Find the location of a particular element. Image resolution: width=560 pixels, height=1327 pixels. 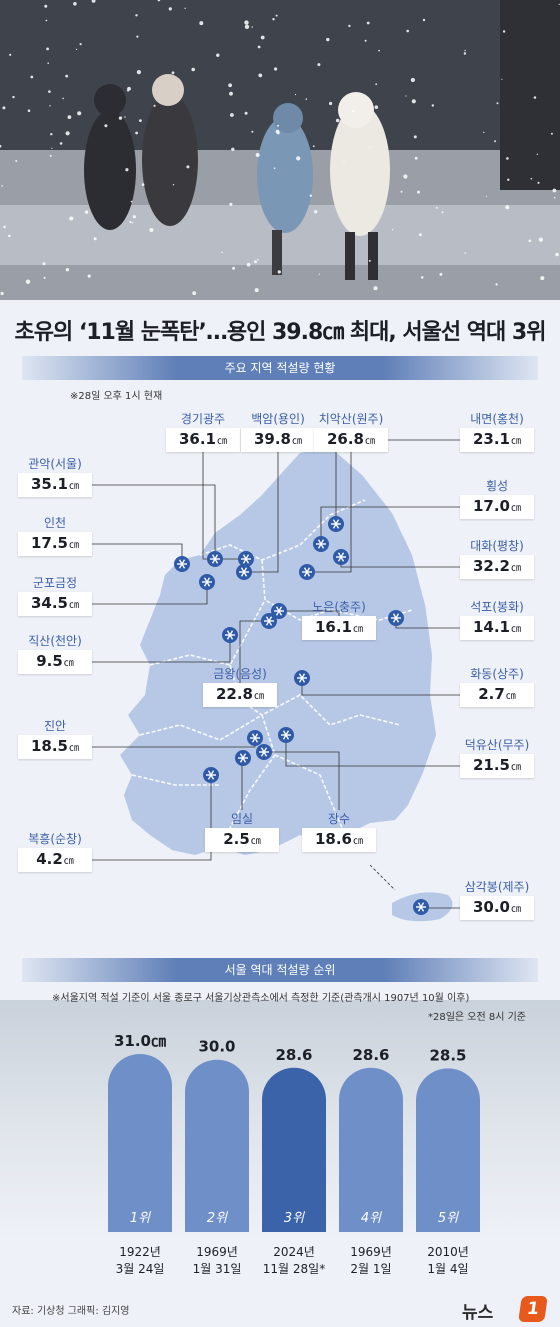

map-note: ※28일 오후 1시 현재 is located at coordinates (116, 396).